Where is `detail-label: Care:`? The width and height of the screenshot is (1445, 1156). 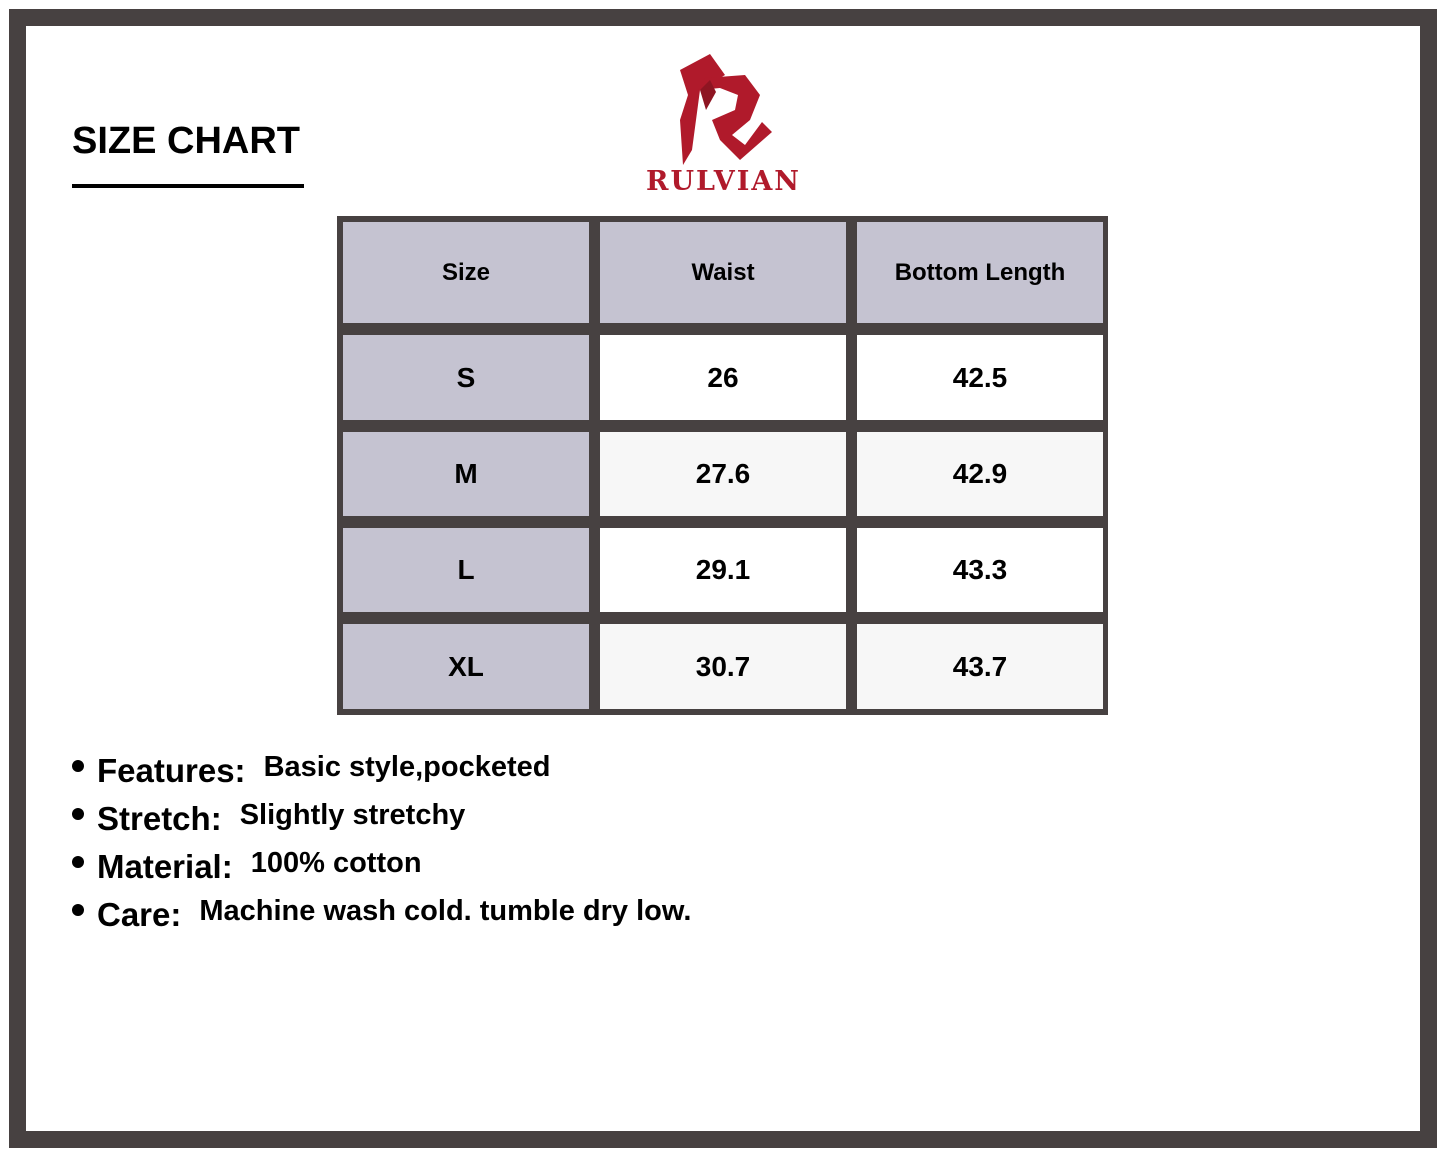 detail-label: Care: is located at coordinates (139, 914).